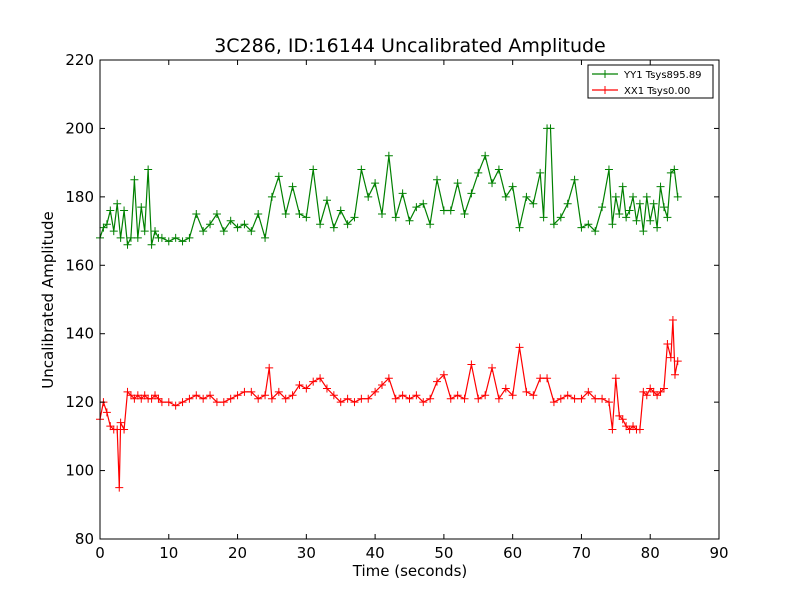  Describe the element at coordinates (79, 128) in the screenshot. I see `y-tick-label: 200` at that location.